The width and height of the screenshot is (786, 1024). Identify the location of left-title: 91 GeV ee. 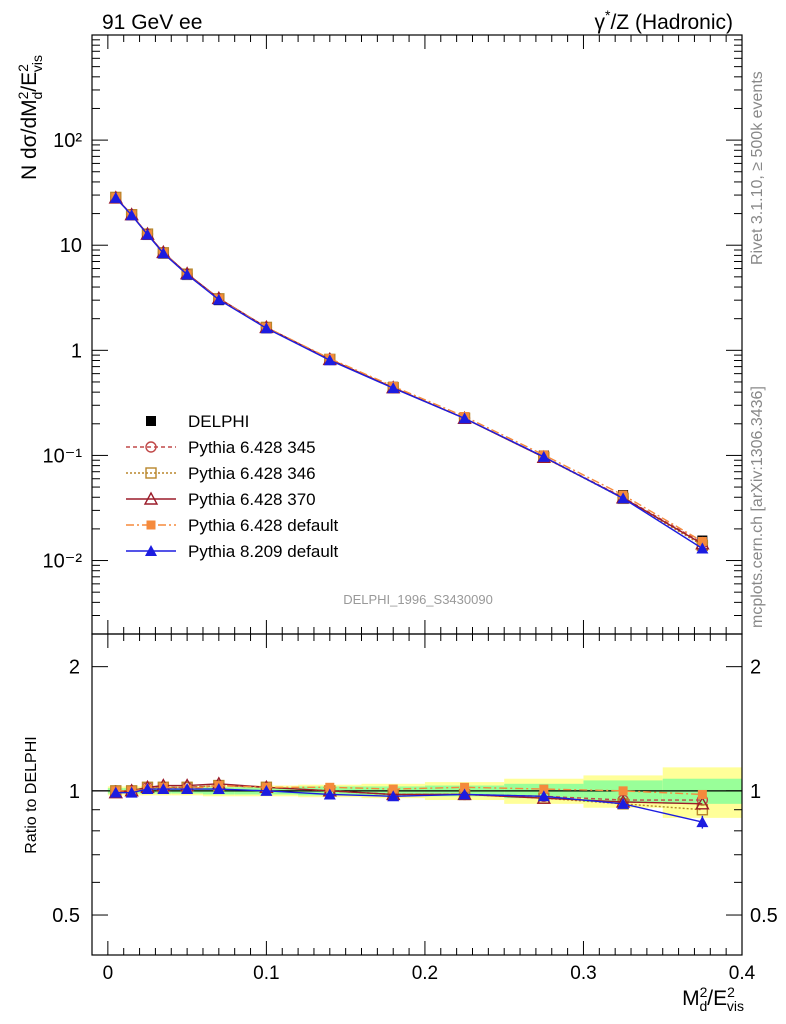
(152, 22).